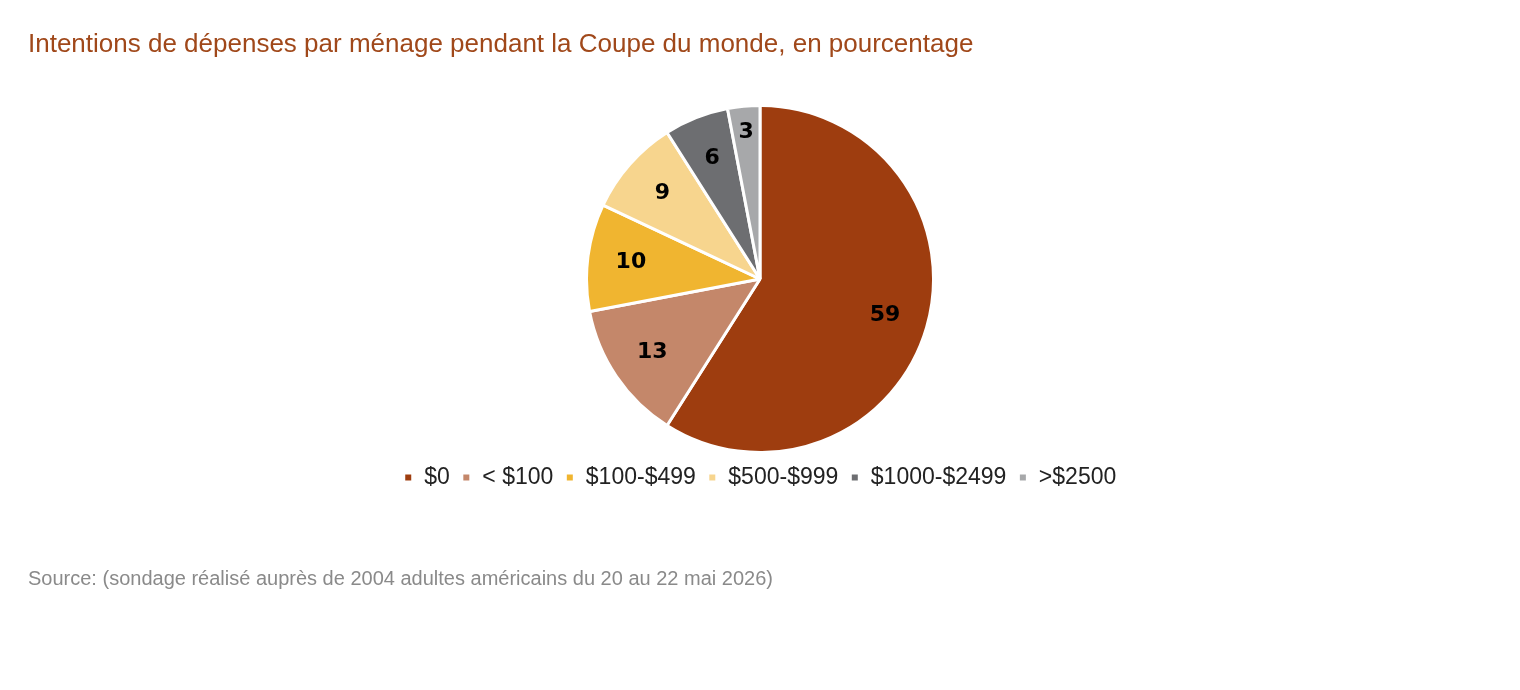  I want to click on data-label: 13, so click(652, 350).